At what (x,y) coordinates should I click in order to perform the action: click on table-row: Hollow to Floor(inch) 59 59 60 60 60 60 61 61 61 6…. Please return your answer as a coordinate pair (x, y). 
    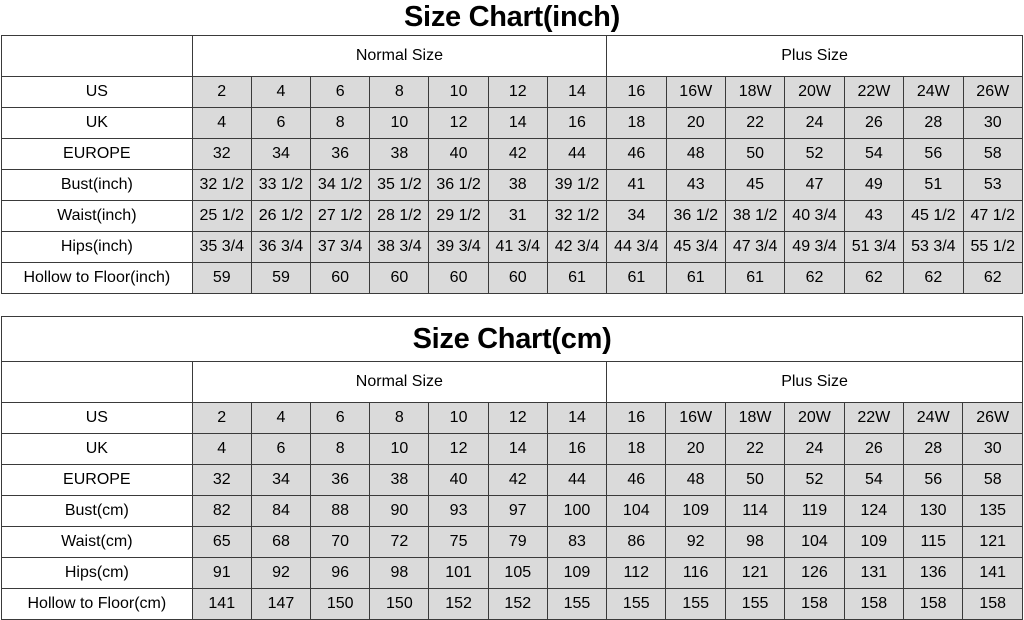
    Looking at the image, I should click on (512, 278).